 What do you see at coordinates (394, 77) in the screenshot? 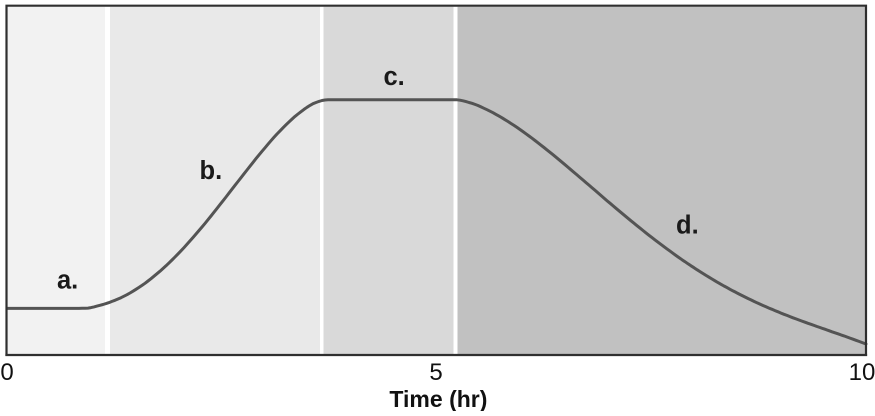
I see `svg-text: c.` at bounding box center [394, 77].